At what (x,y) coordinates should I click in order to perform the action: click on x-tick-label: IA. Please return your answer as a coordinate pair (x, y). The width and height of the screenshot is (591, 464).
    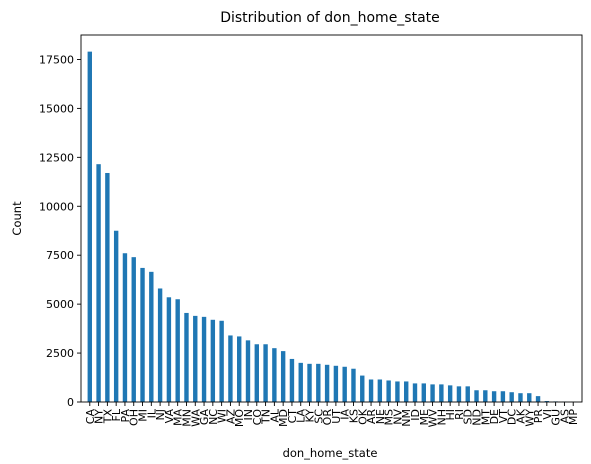
    Looking at the image, I should click on (345, 414).